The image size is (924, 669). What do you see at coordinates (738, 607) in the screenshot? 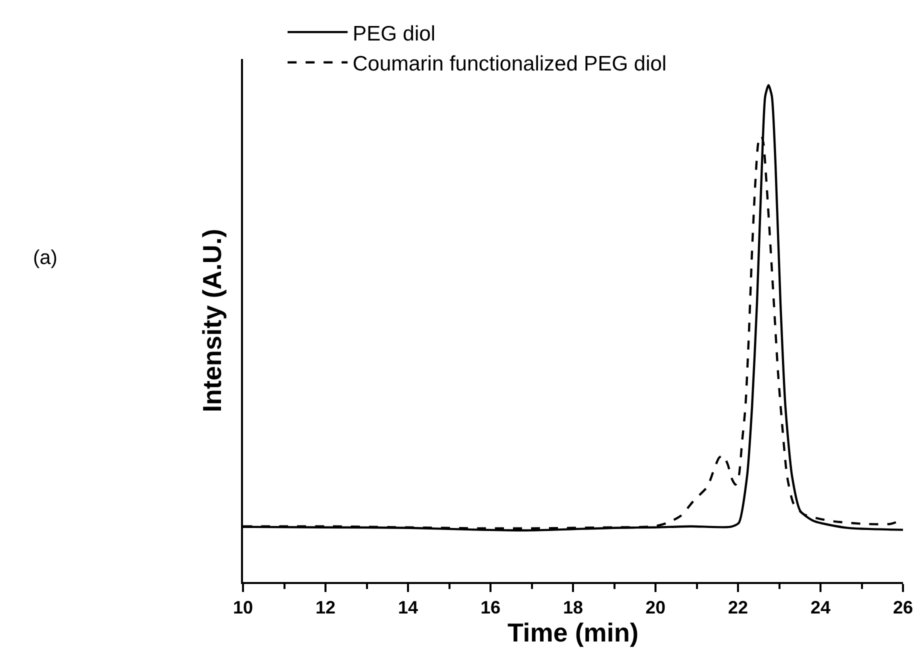
I see `x-tick-label: 22` at bounding box center [738, 607].